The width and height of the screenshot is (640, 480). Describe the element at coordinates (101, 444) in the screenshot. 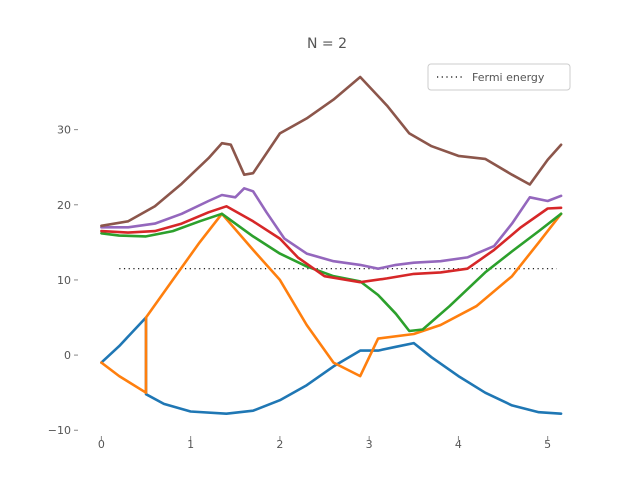

I see `x-tick-label: 0` at that location.